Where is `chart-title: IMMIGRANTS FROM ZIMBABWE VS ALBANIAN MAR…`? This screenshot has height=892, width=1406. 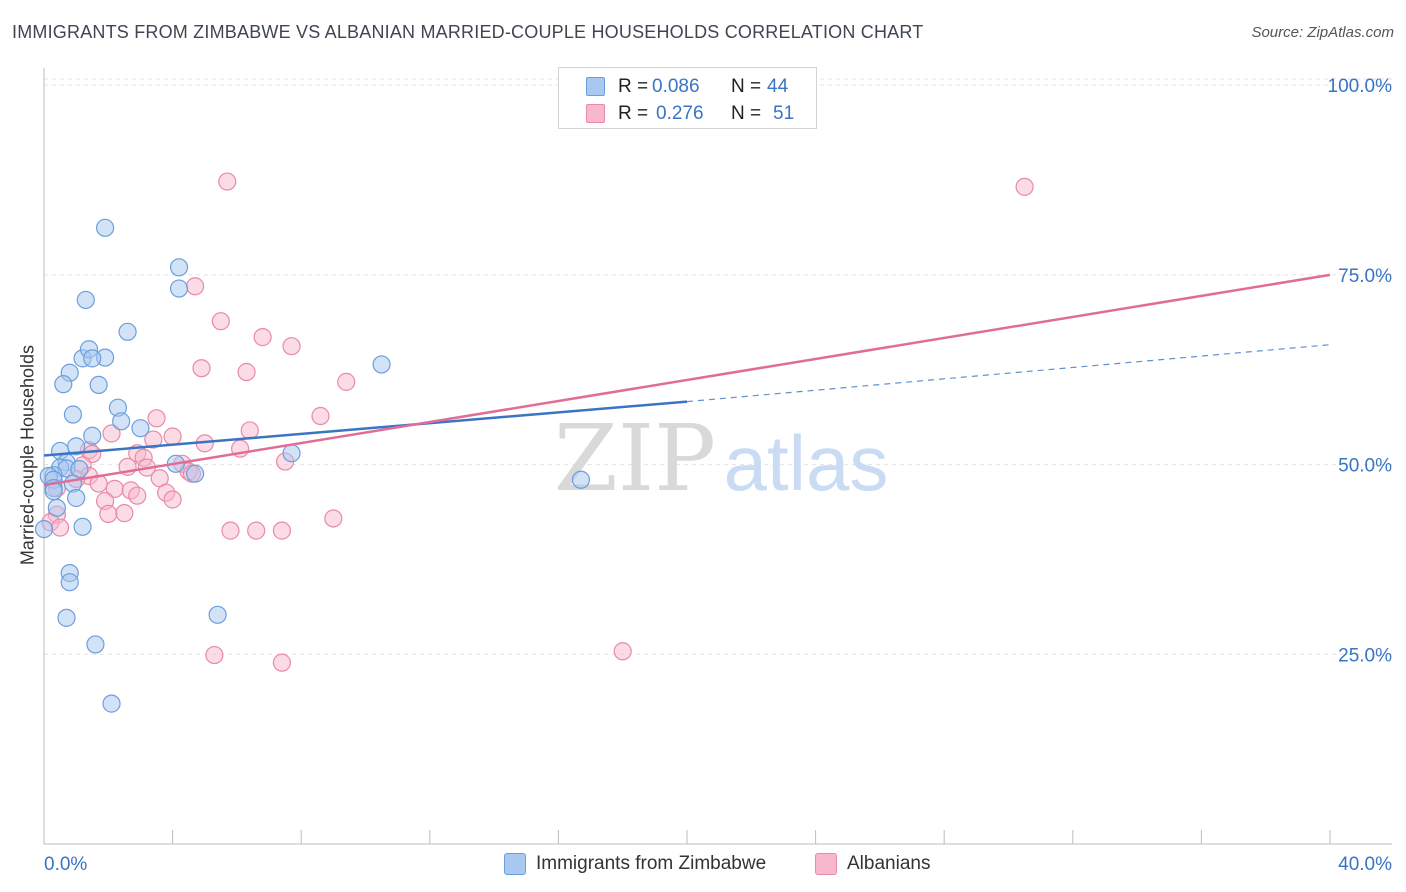
chart-title: IMMIGRANTS FROM ZIMBABWE VS ALBANIAN MAR… is located at coordinates (468, 32).